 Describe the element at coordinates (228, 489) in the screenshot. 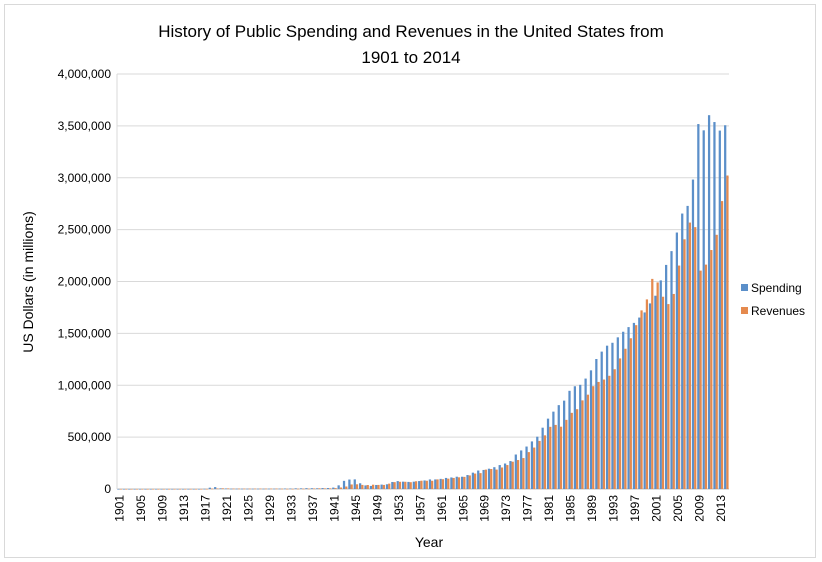

I see `bar-revenues-1921` at that location.